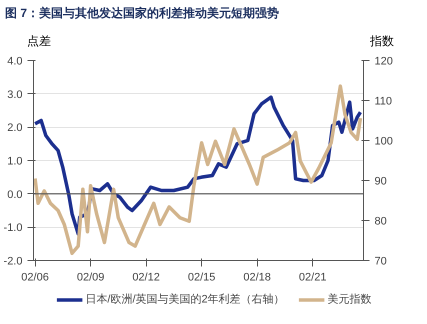  Describe the element at coordinates (257, 278) in the screenshot. I see `x-tick-label: 02/18` at that location.